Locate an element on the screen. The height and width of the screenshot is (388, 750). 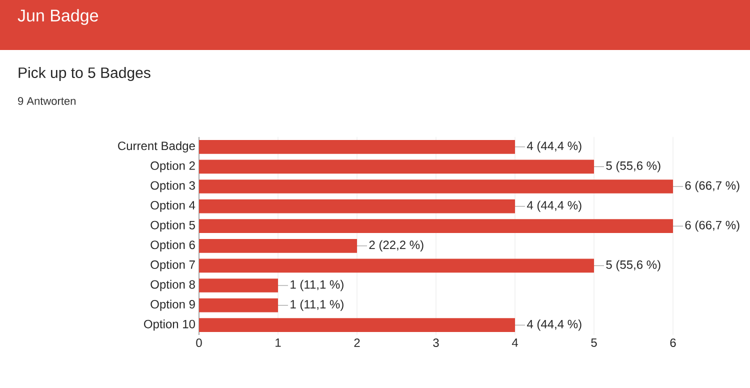
y-tick-label: Option 4 is located at coordinates (173, 206).